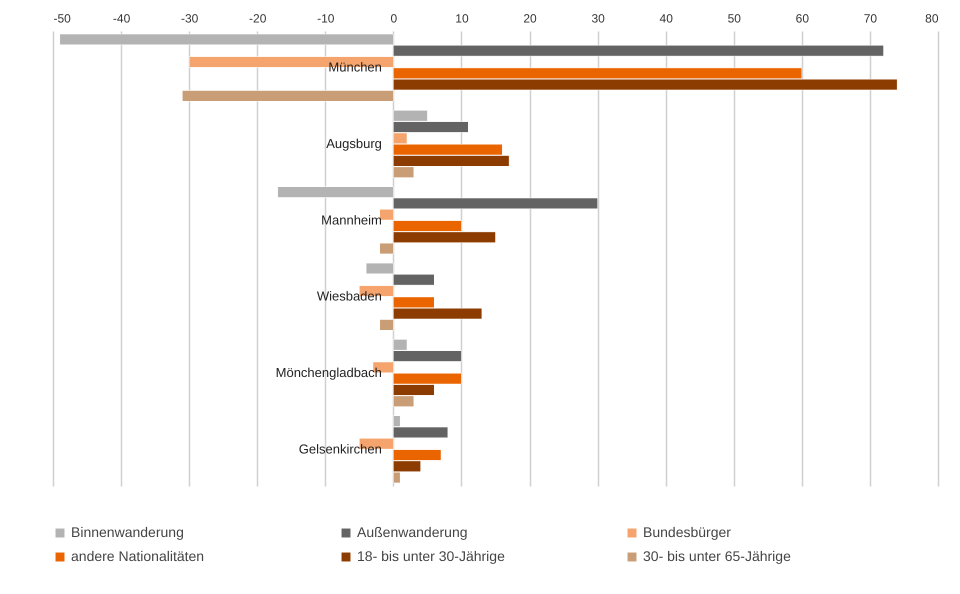  I want to click on legend-label: Bundesbürger, so click(687, 532).